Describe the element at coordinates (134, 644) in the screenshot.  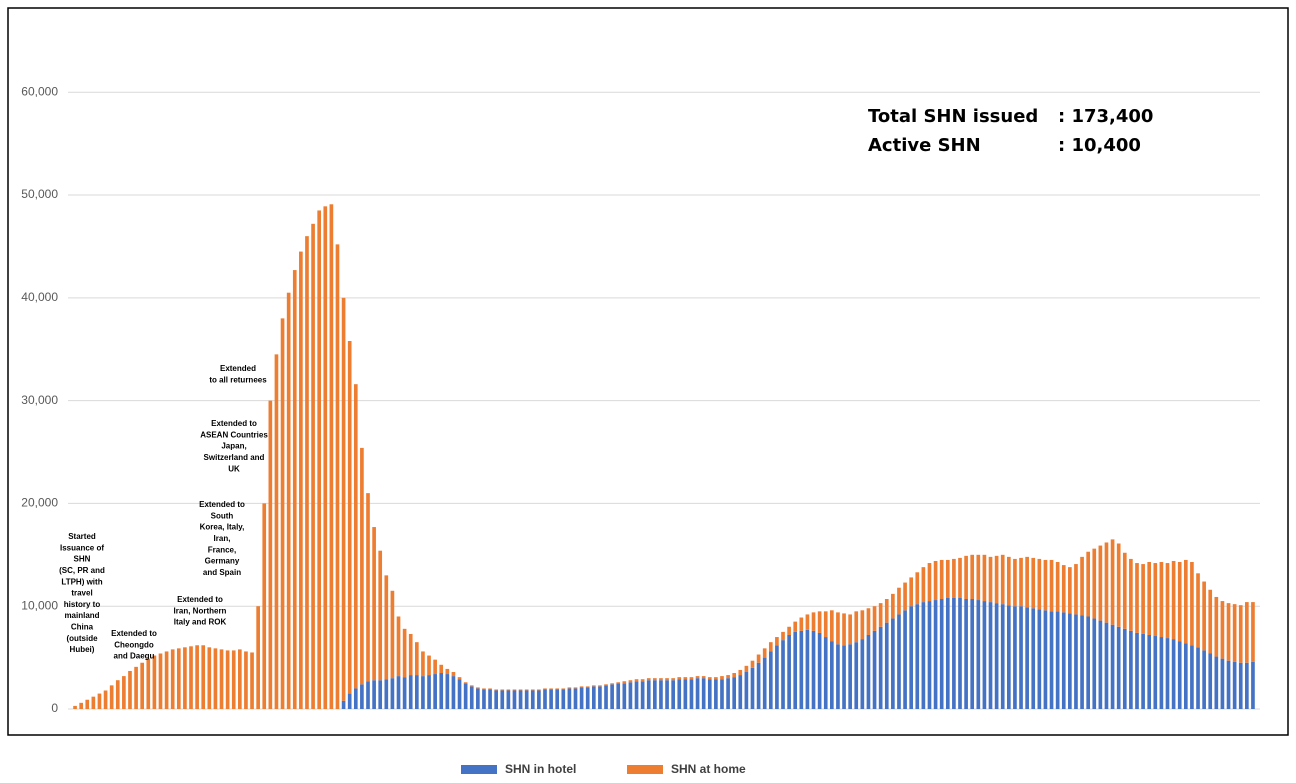
I see `annotation: Cheongdo` at that location.